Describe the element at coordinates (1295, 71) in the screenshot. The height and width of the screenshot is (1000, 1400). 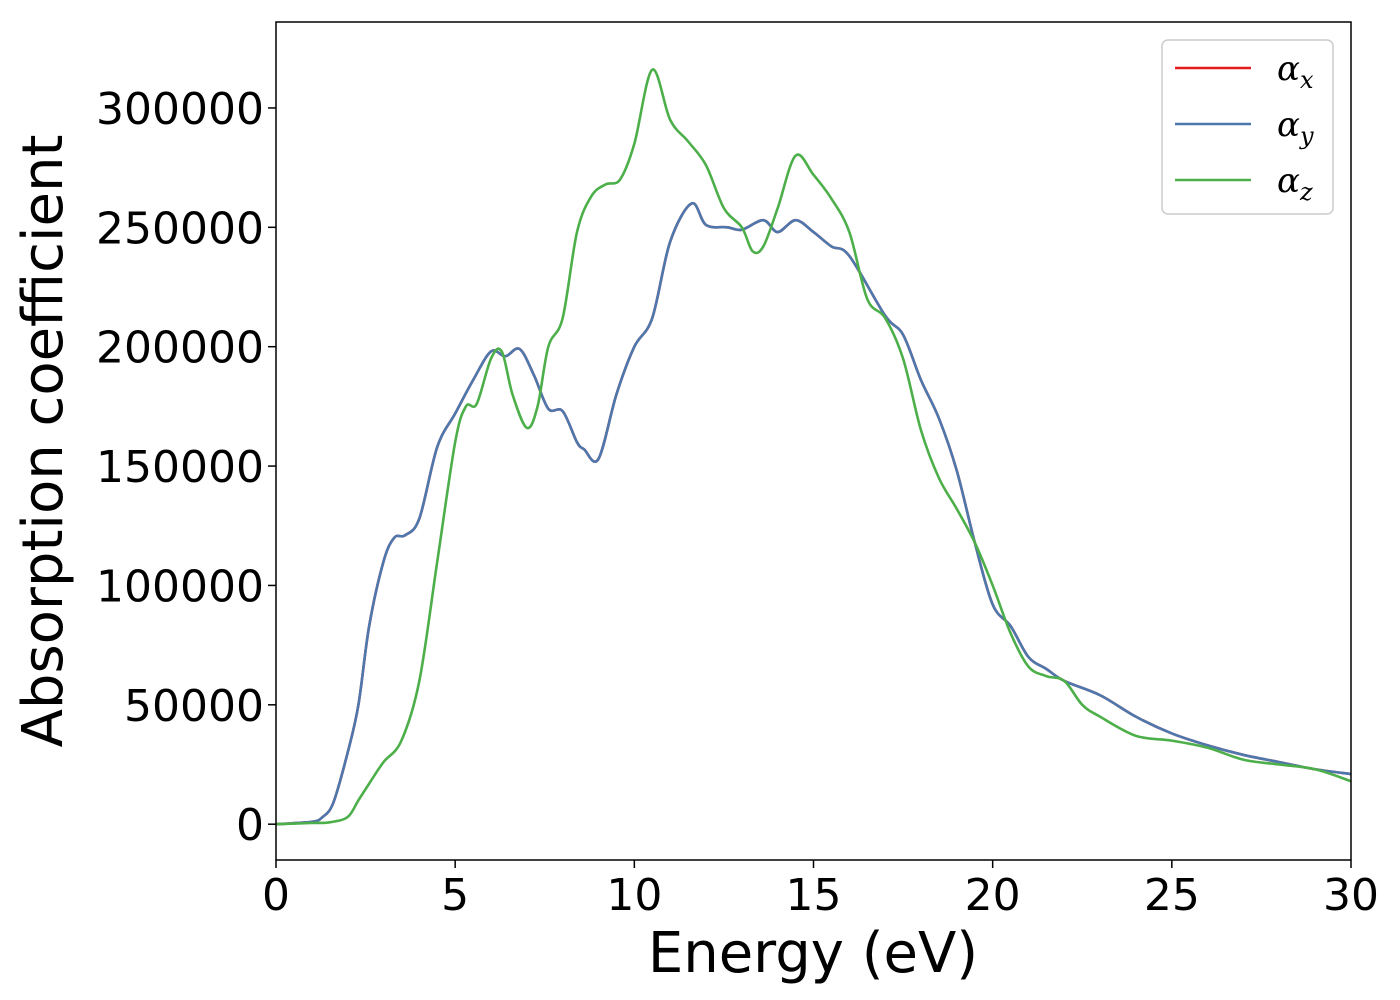
I see `legend-label-alpha-x: αx` at that location.